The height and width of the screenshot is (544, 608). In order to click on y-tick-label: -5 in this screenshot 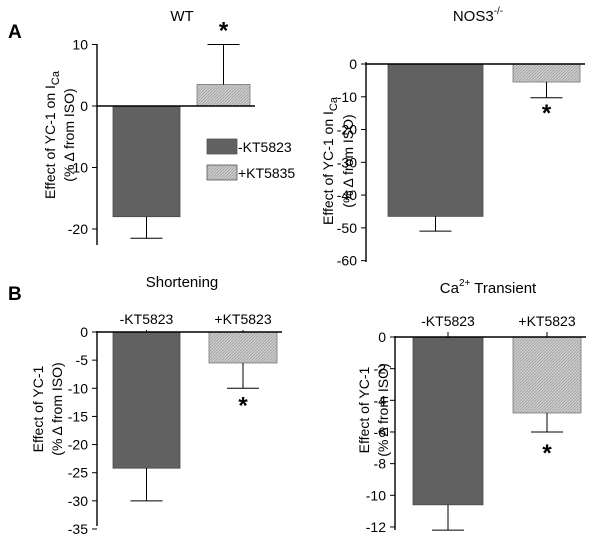, I will do `click(82, 360)`.